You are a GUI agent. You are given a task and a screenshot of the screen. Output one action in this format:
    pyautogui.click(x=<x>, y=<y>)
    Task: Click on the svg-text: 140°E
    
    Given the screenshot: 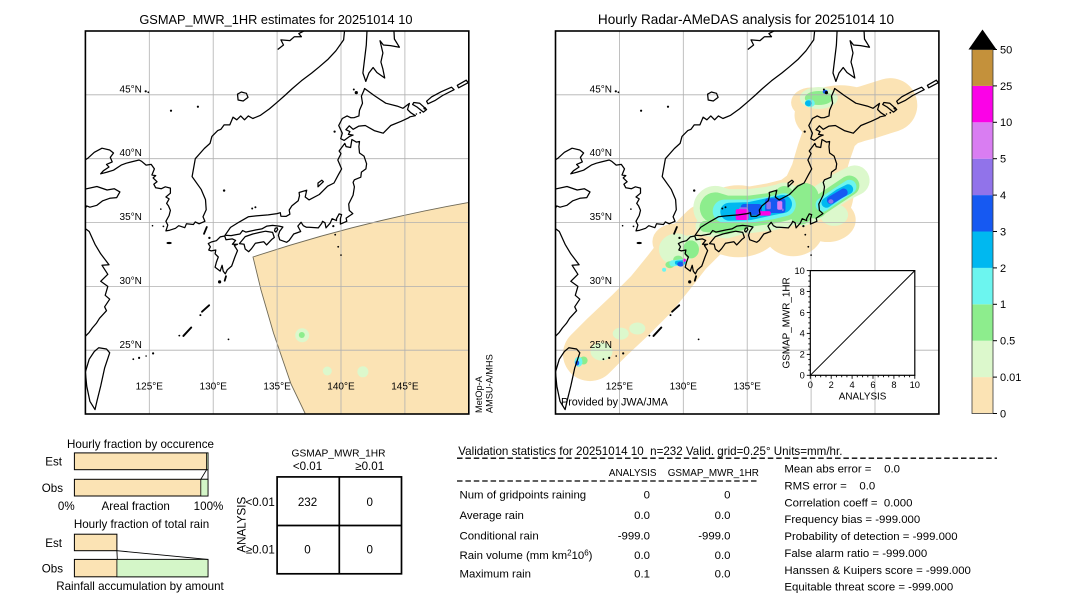 What is the action you would take?
    pyautogui.click(x=341, y=387)
    